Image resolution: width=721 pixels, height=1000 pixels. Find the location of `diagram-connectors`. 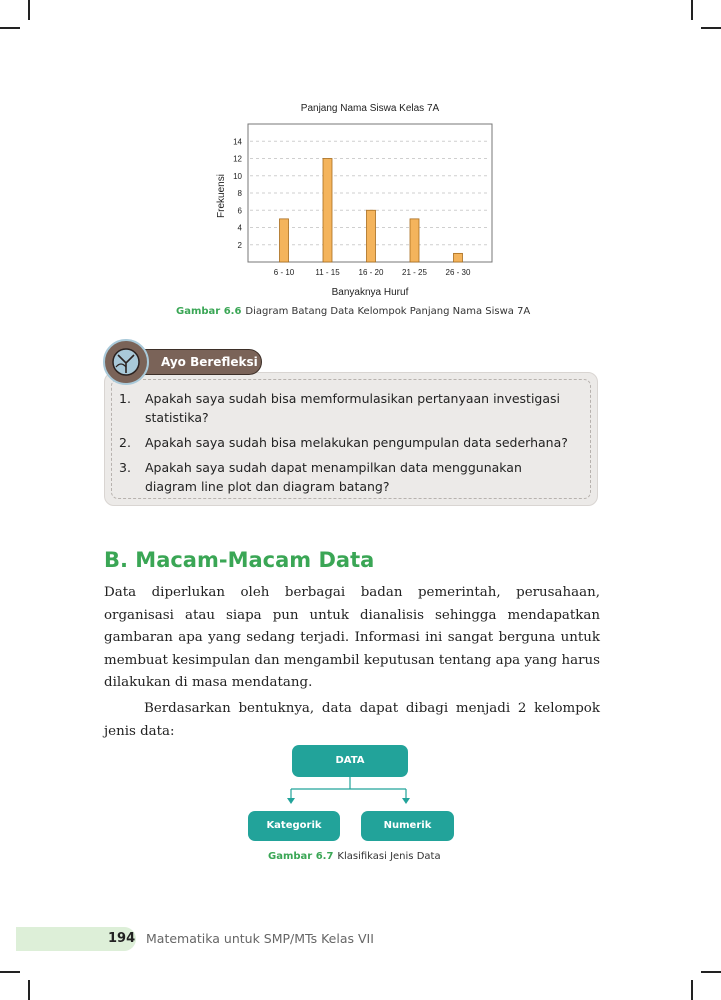

diagram-connectors is located at coordinates (348, 790).